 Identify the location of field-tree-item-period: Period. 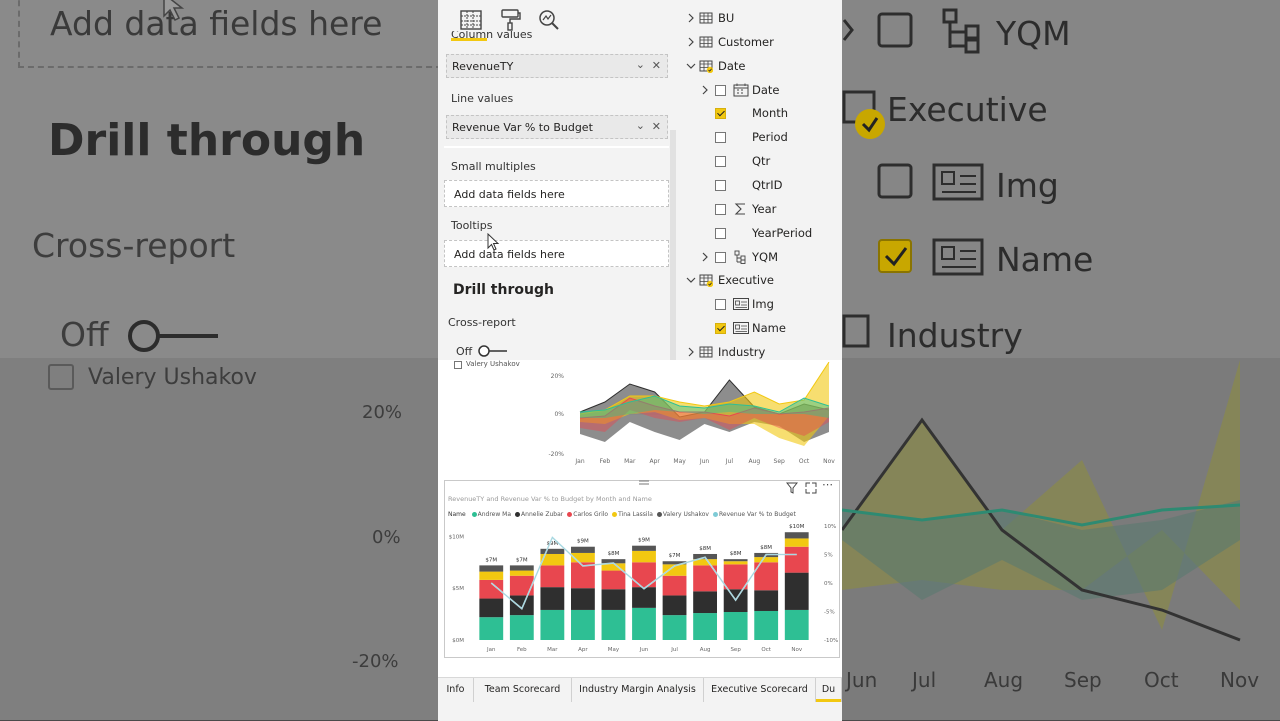
(770, 137).